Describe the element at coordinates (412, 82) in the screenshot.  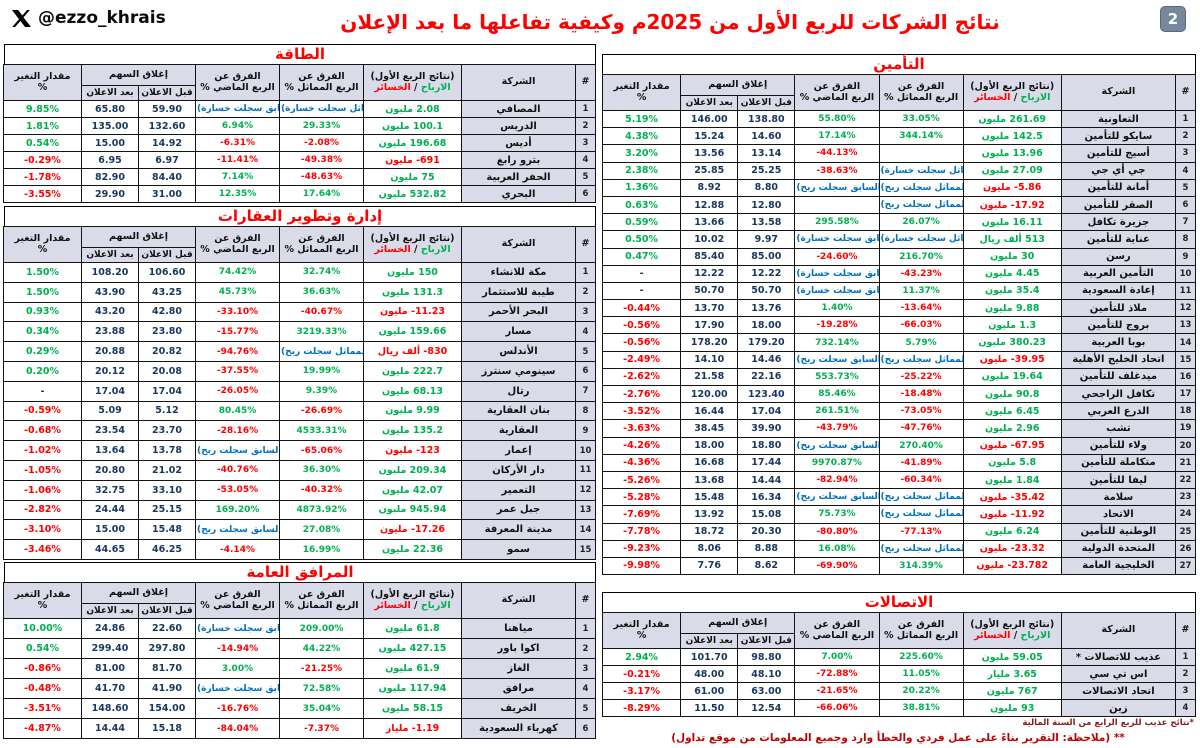
I see `col-header-results: (نتائج الربع الأول) الارباح / الخسائر` at that location.